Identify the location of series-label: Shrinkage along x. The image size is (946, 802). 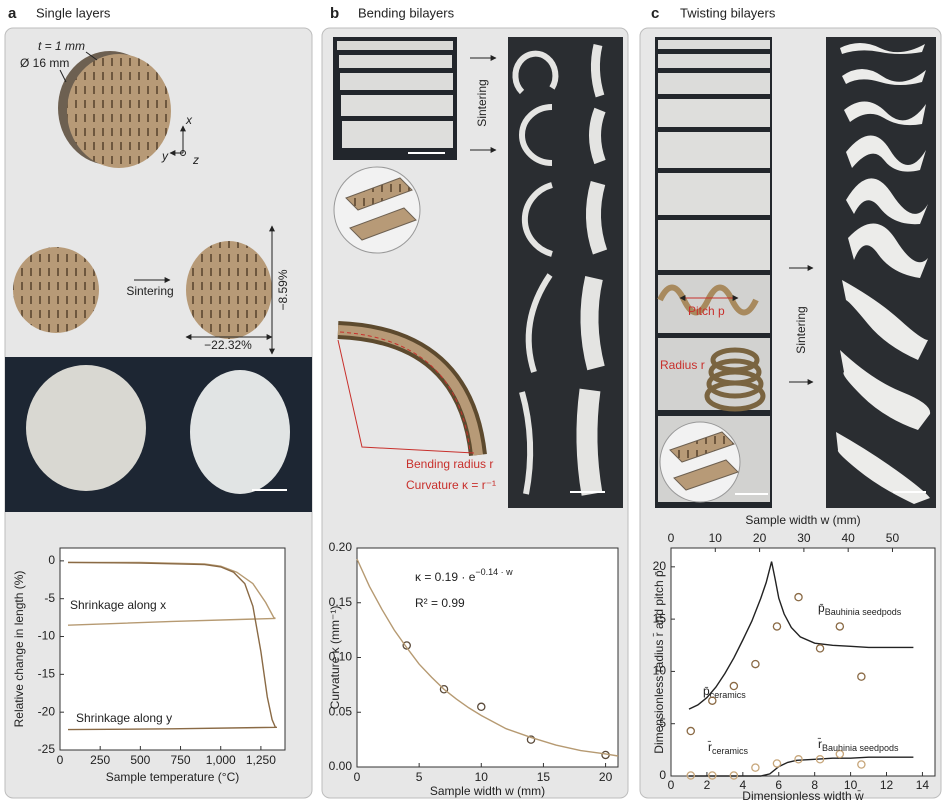
(118, 605).